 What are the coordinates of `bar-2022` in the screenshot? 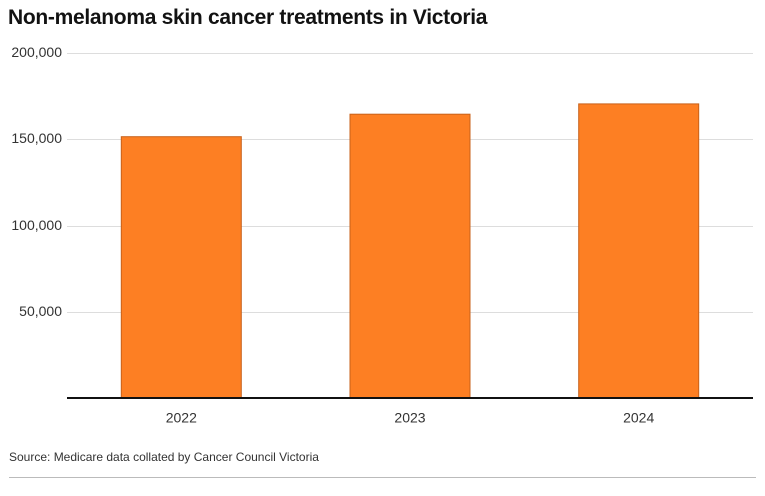 It's located at (181, 267).